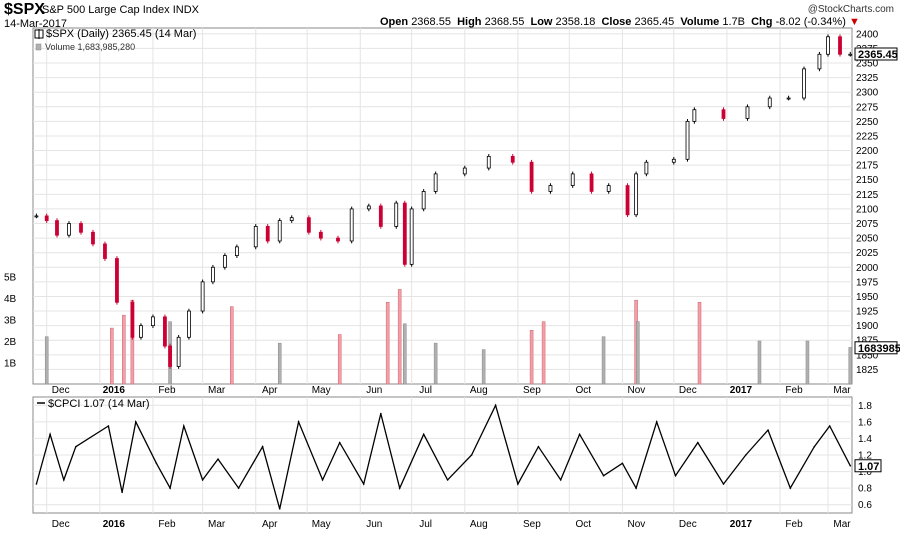 The width and height of the screenshot is (900, 534). Describe the element at coordinates (867, 282) in the screenshot. I see `price-y-tick-label: 1975` at that location.